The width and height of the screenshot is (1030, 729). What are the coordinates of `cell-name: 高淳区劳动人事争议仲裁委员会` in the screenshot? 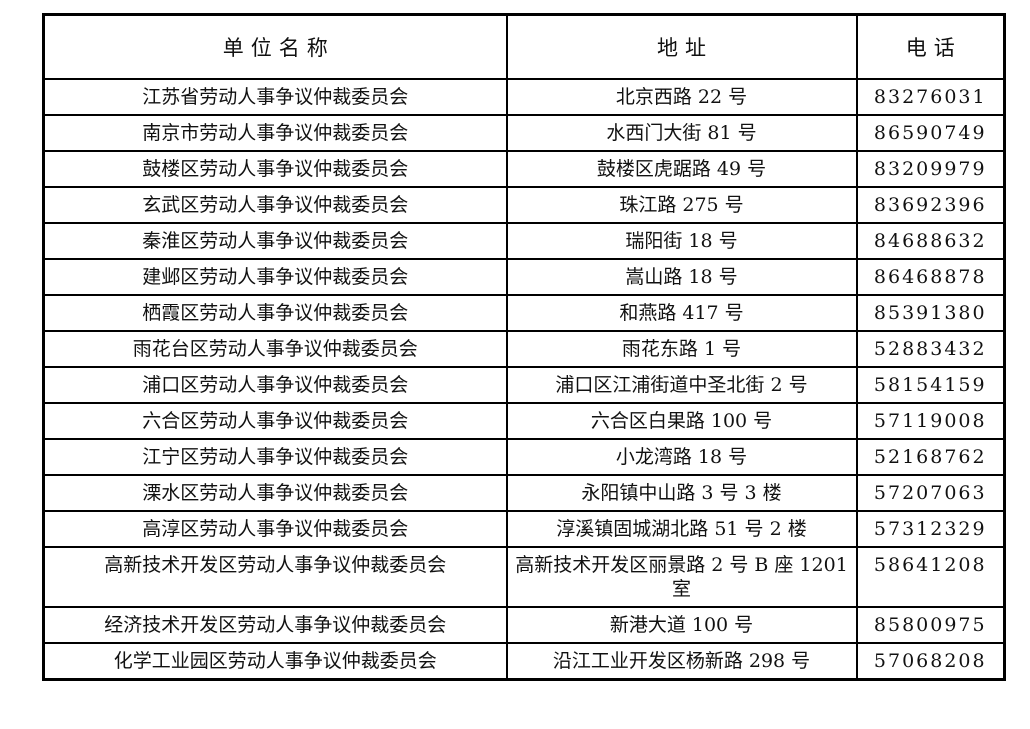 It's located at (275, 528).